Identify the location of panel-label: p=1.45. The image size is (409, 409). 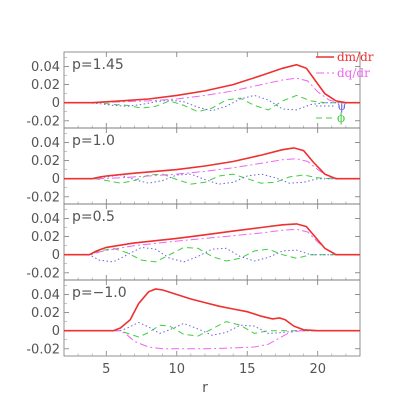
(98, 65).